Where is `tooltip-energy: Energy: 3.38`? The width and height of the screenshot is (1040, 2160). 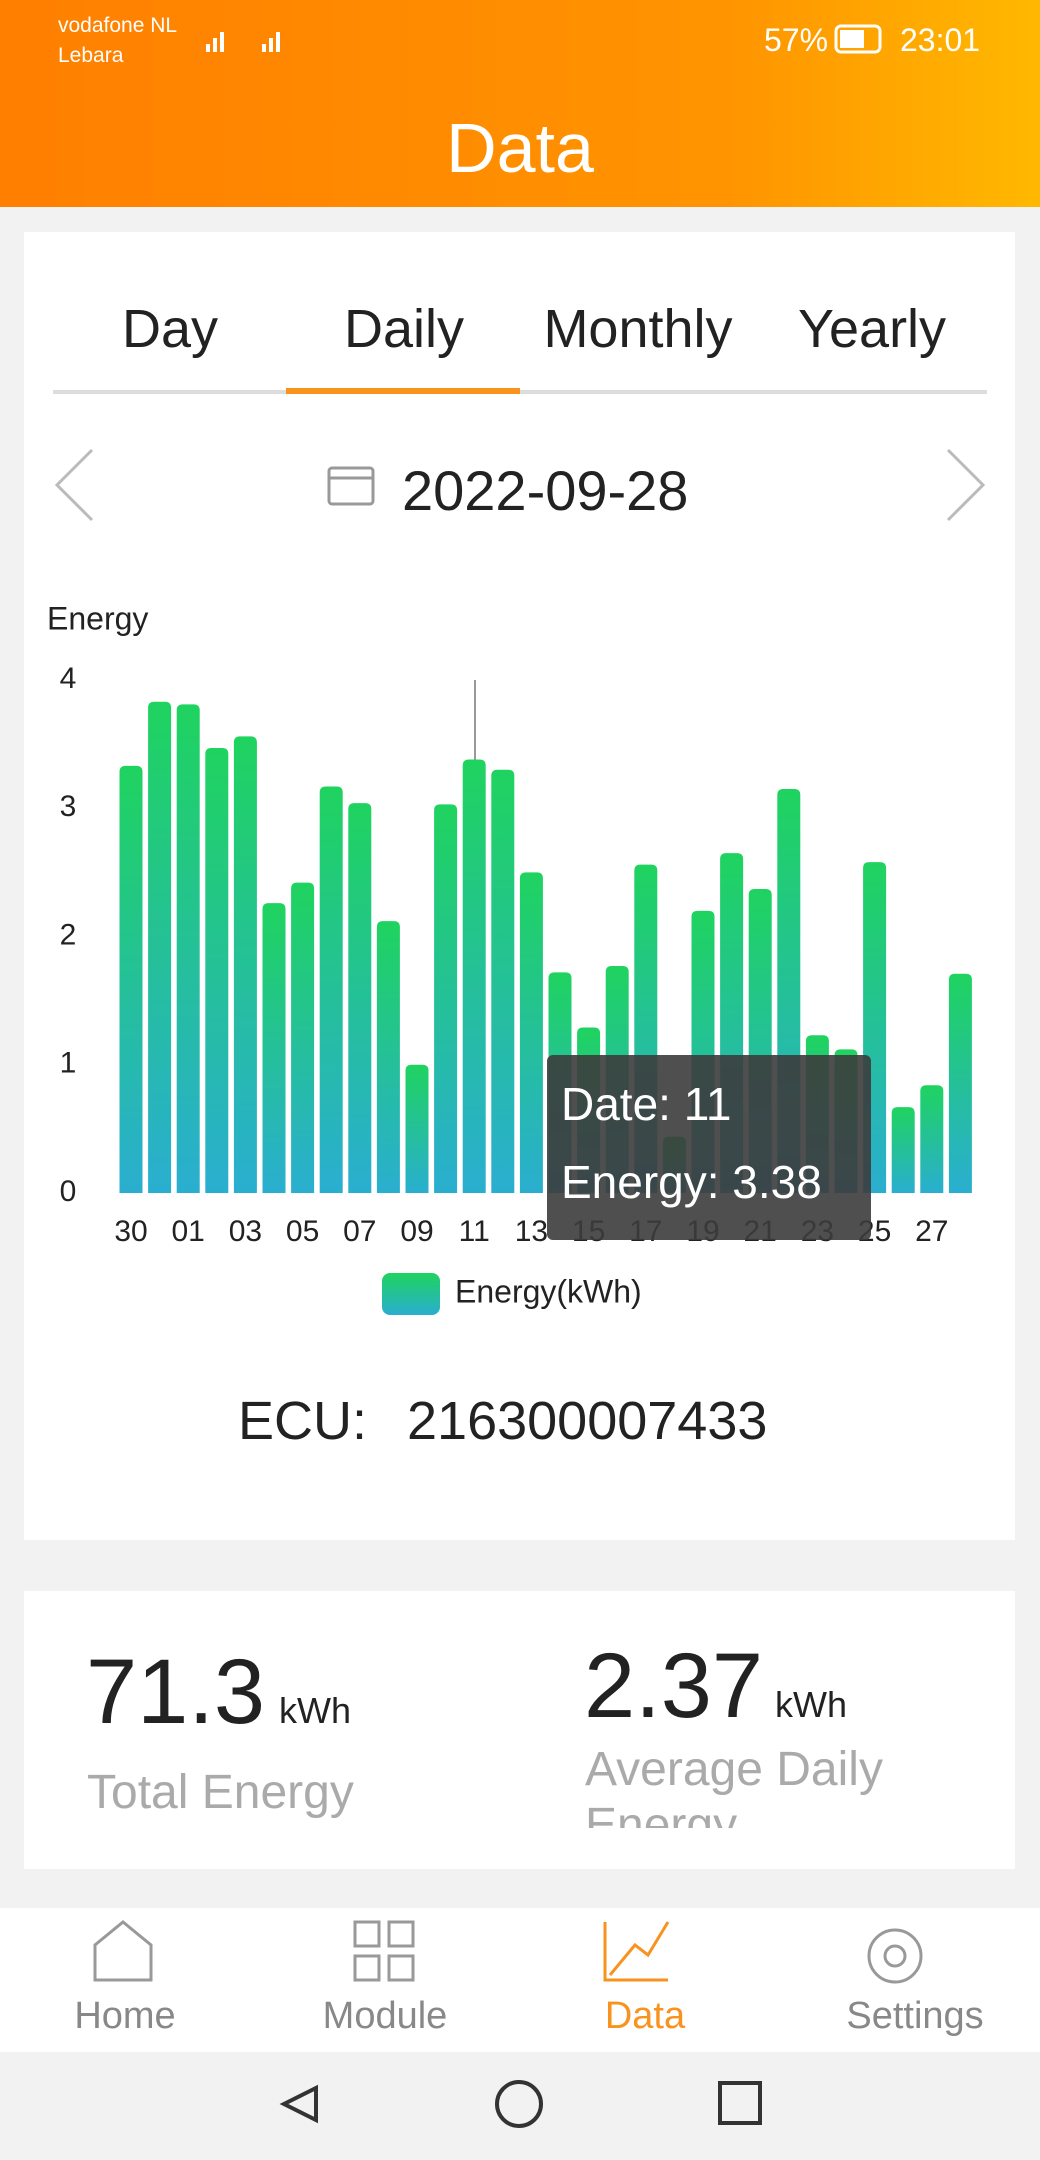 tooltip-energy: Energy: 3.38 is located at coordinates (691, 1182).